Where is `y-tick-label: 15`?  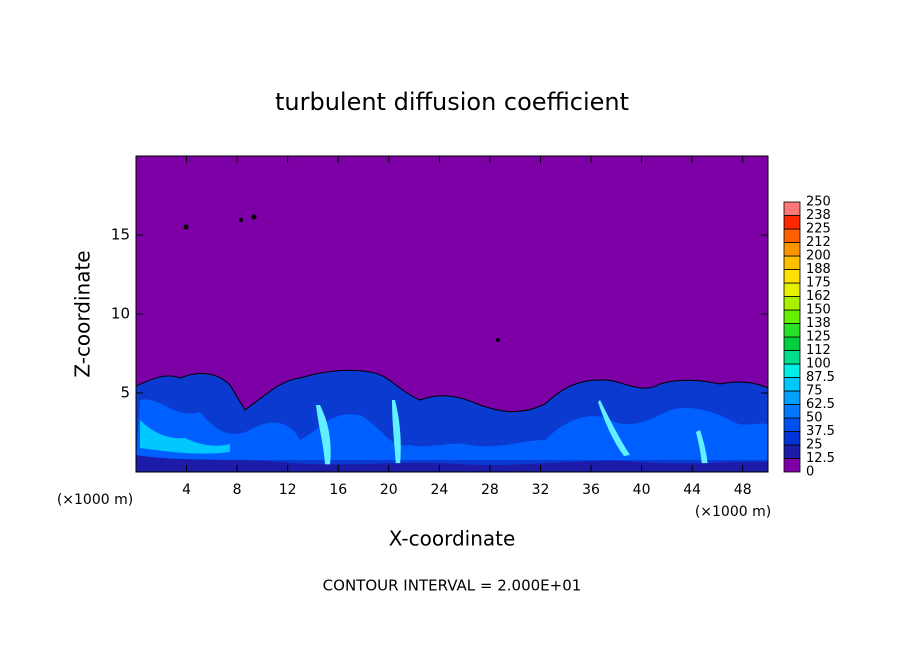 y-tick-label: 15 is located at coordinates (120, 235).